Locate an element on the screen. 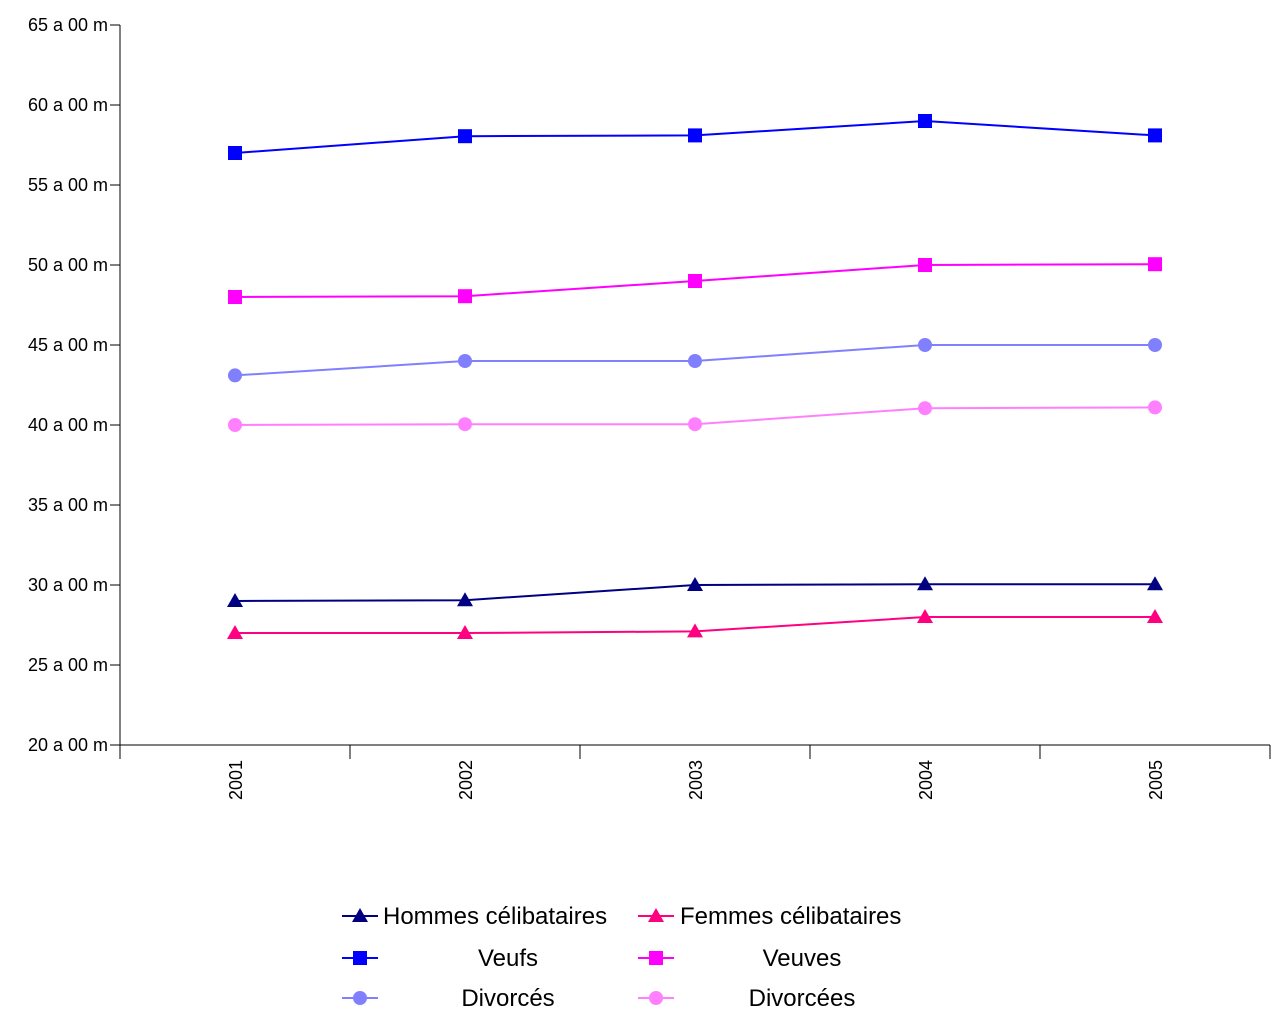 The image size is (1271, 1017). legend-item: Divorcées is located at coordinates (746, 998).